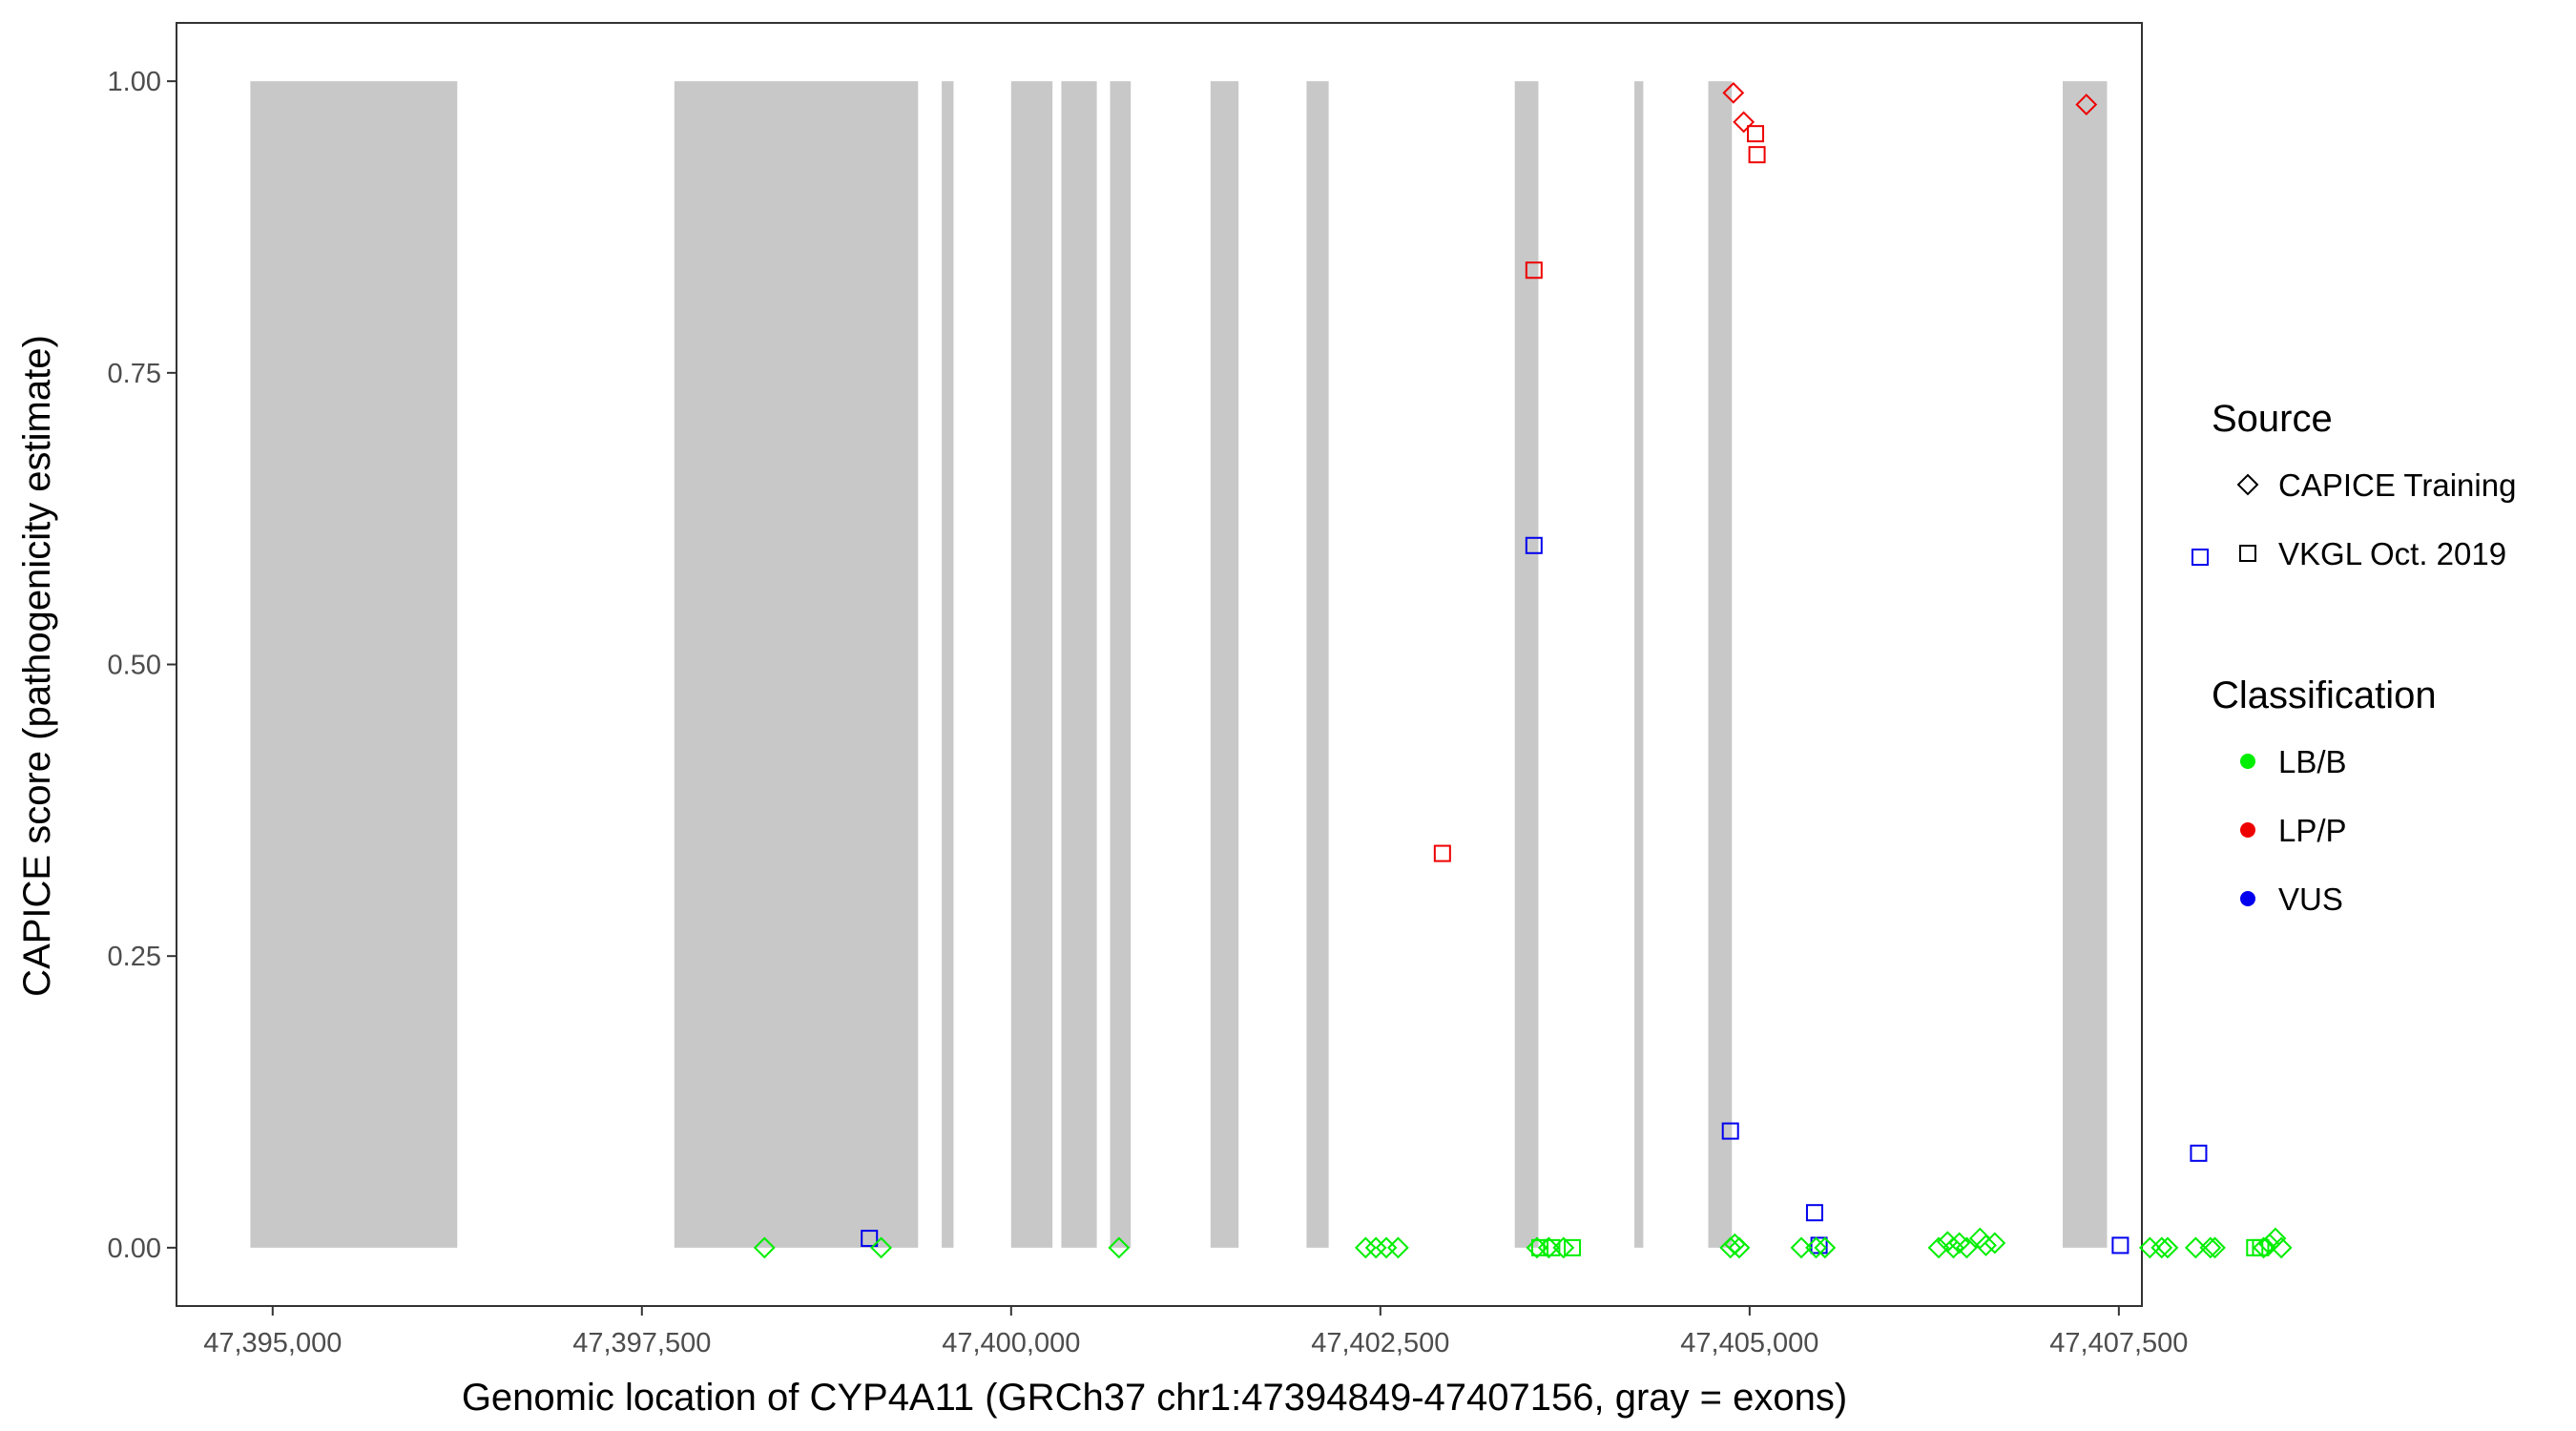  What do you see at coordinates (134, 374) in the screenshot?
I see `y-tick-label: 0.75` at bounding box center [134, 374].